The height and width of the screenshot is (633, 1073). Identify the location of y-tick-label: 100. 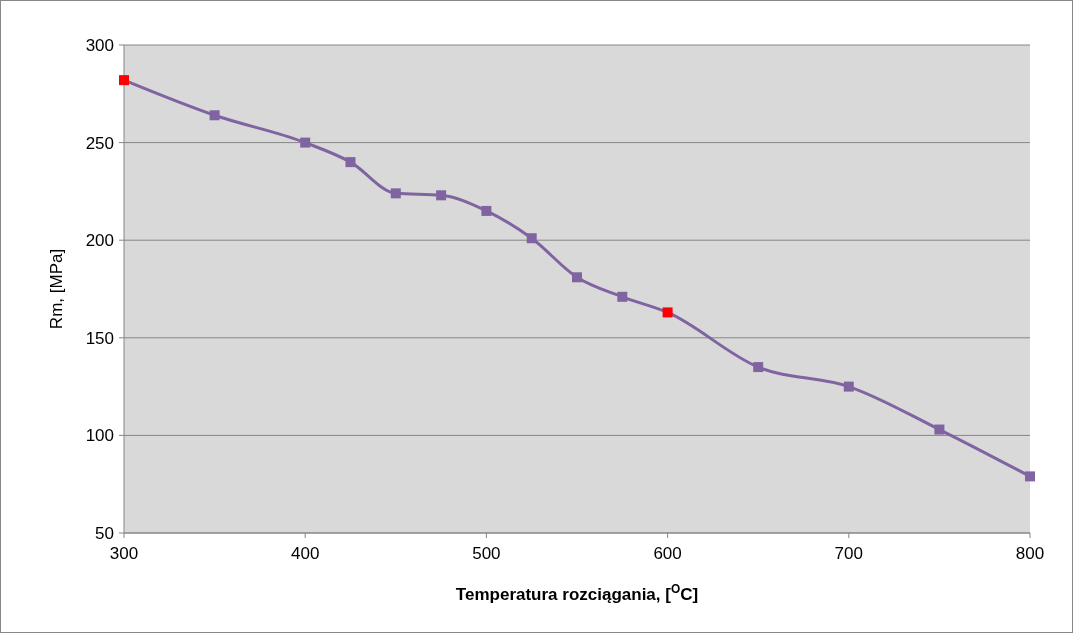
(99, 436).